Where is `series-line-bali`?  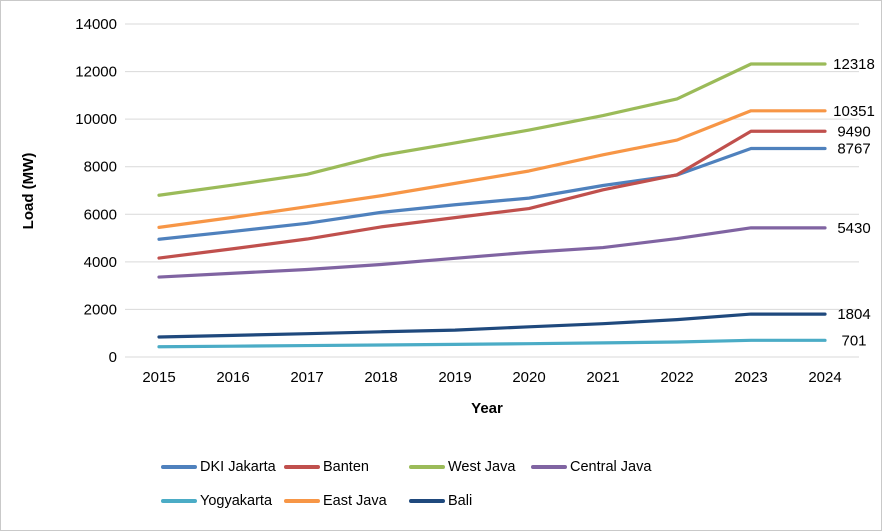 series-line-bali is located at coordinates (492, 325).